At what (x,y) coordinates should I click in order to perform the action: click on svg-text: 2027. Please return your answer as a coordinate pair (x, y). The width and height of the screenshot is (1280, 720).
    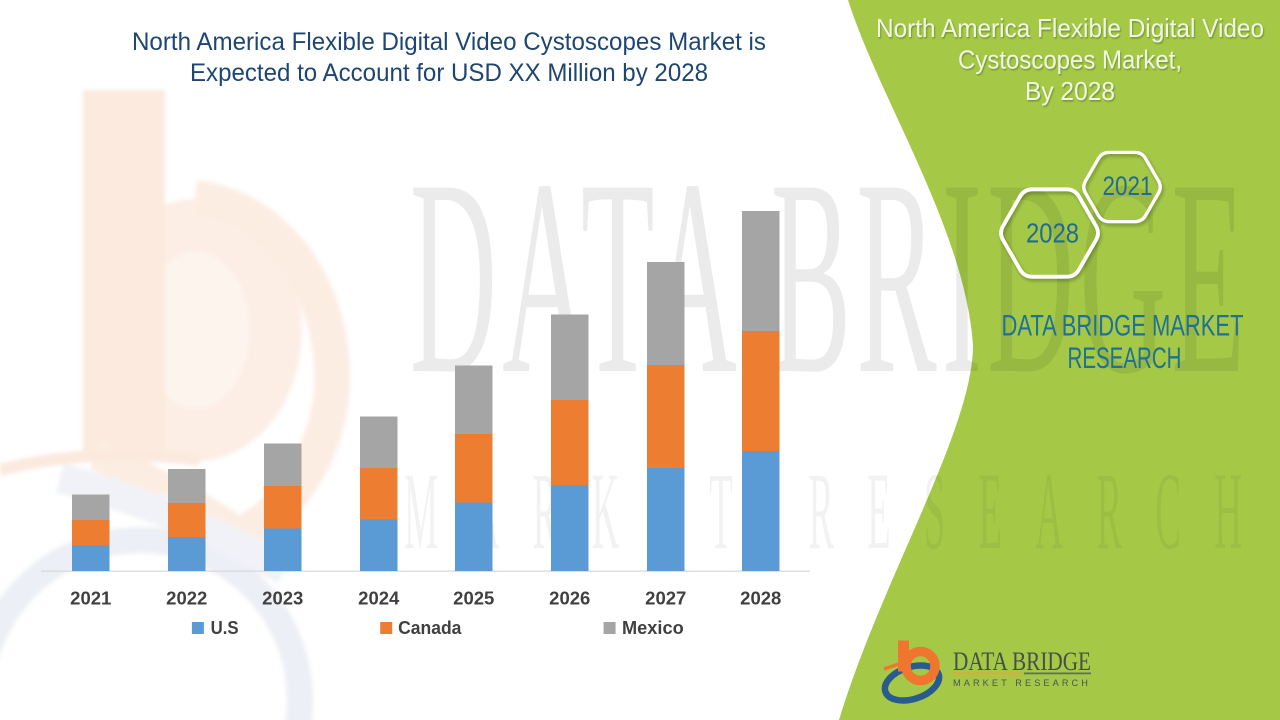
    Looking at the image, I should click on (665, 598).